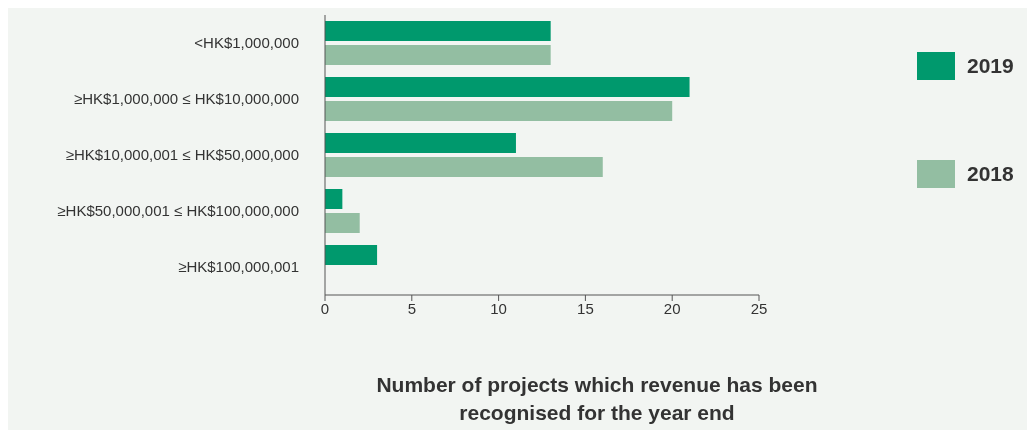 Image resolution: width=1035 pixels, height=430 pixels. I want to click on y-tick-label: <HK$1,000,000, so click(246, 43).